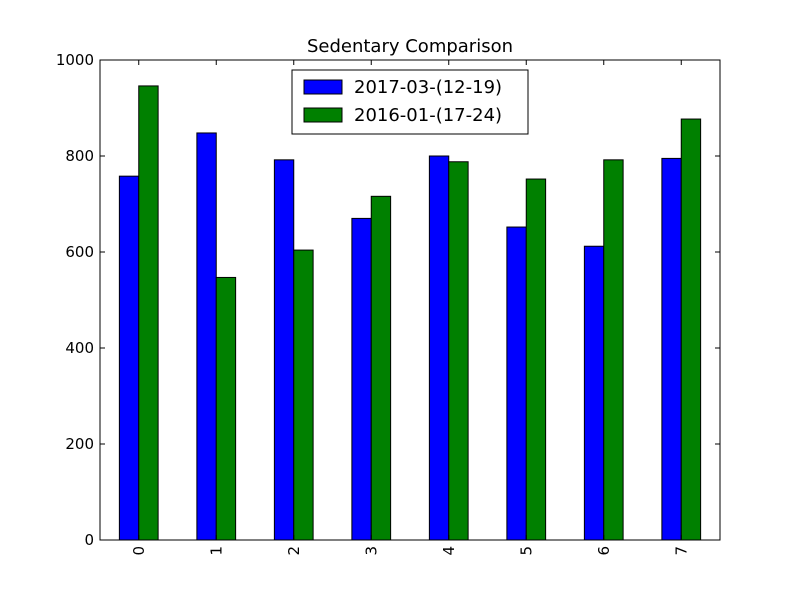 The image size is (800, 600). What do you see at coordinates (89, 540) in the screenshot?
I see `y-tick-label: 0` at bounding box center [89, 540].